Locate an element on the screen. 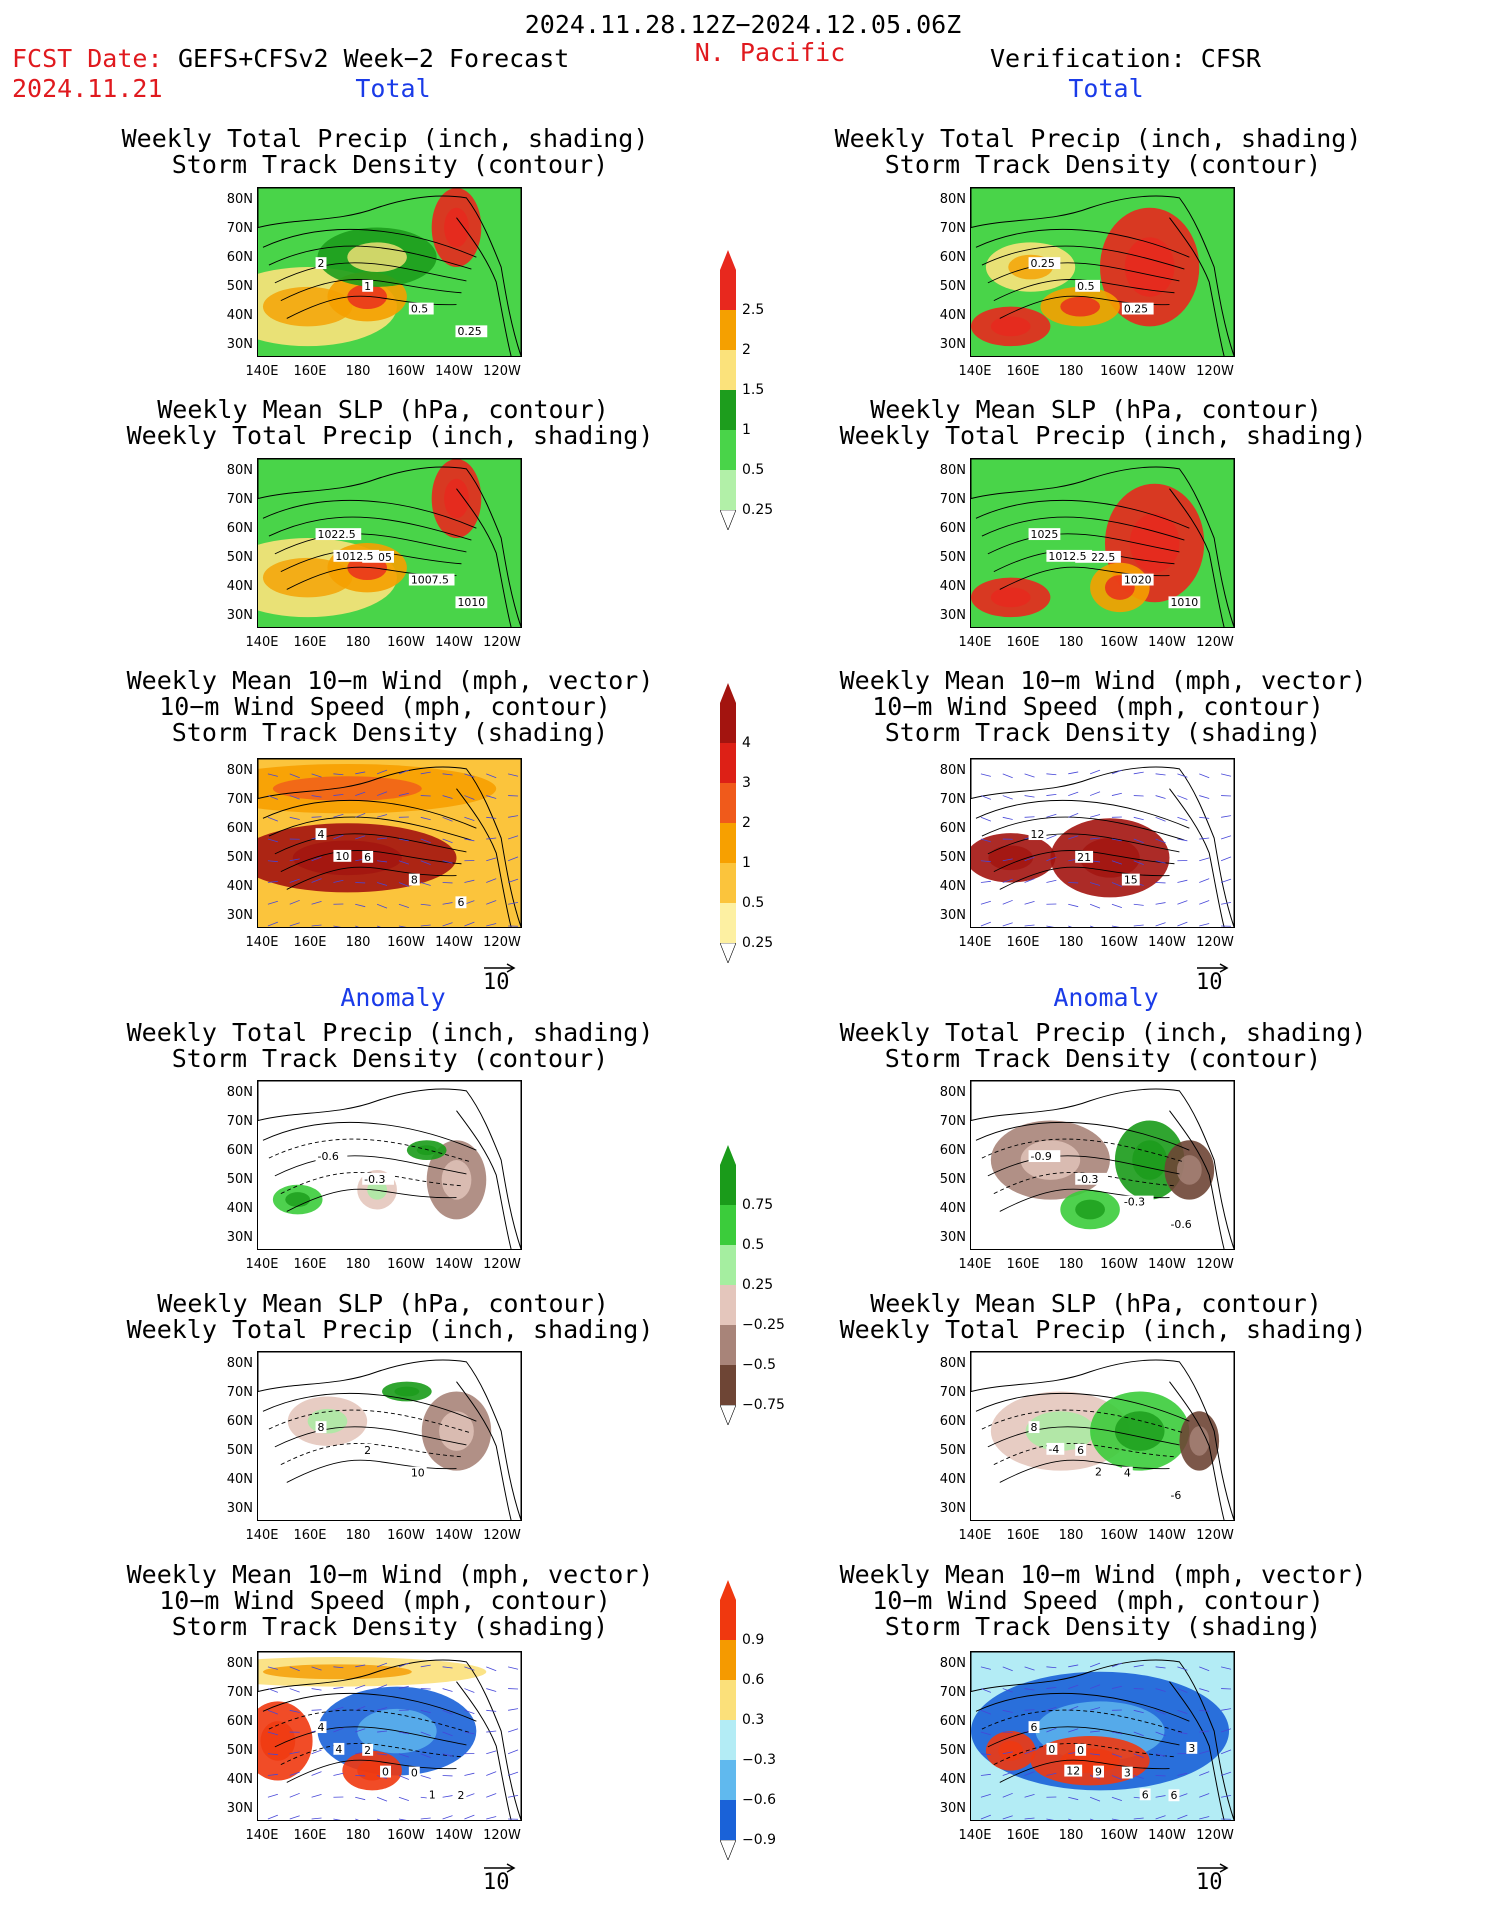 The width and height of the screenshot is (1487, 1925). panel-title-fc-total-wind-2: 10−m Wind Speed (mph, contour) is located at coordinates (385, 706).